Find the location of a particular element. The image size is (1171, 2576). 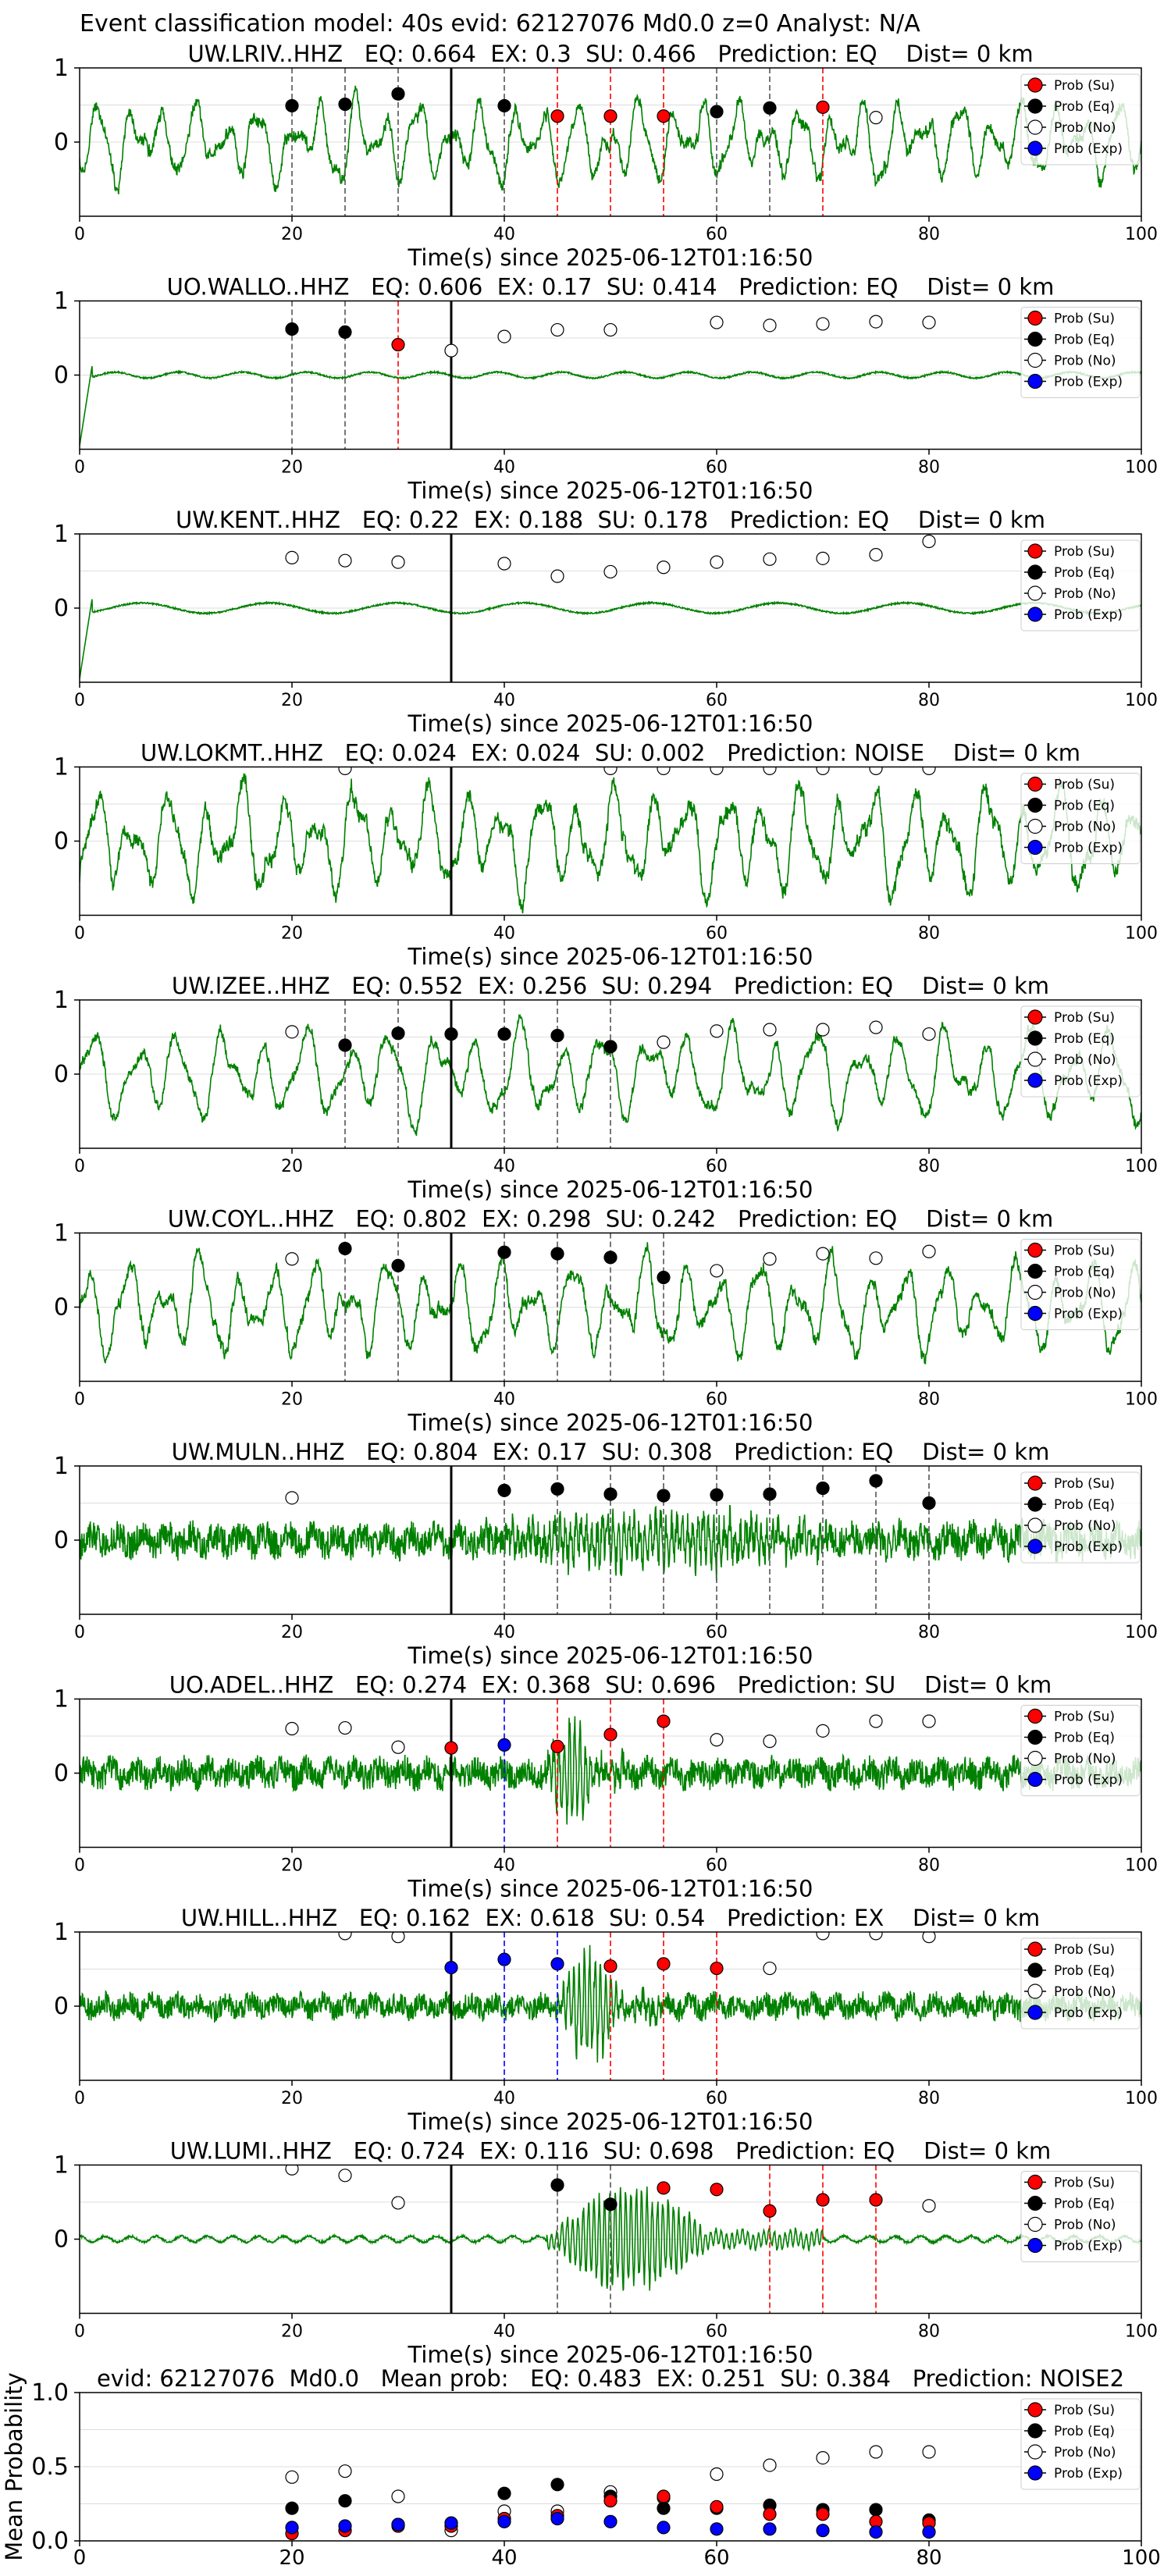

y-axis-label: Mean Probability is located at coordinates (14, 2466).